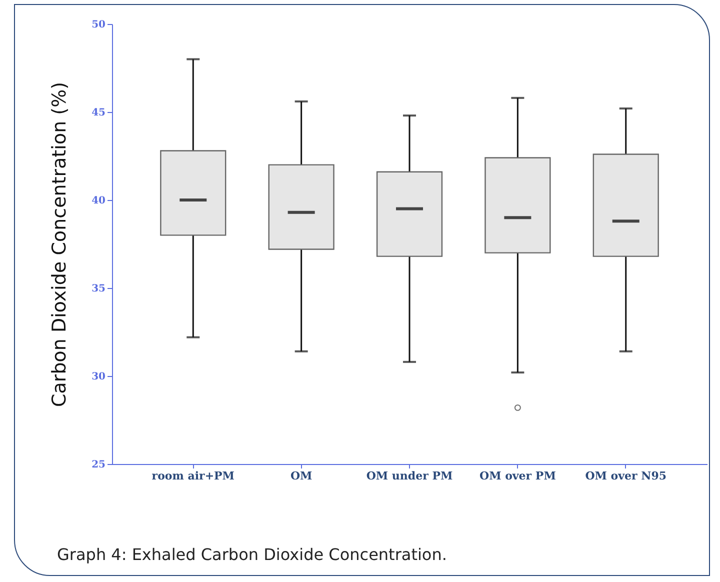 Image resolution: width=720 pixels, height=582 pixels. Describe the element at coordinates (99, 289) in the screenshot. I see `y-tick-label: 35` at that location.